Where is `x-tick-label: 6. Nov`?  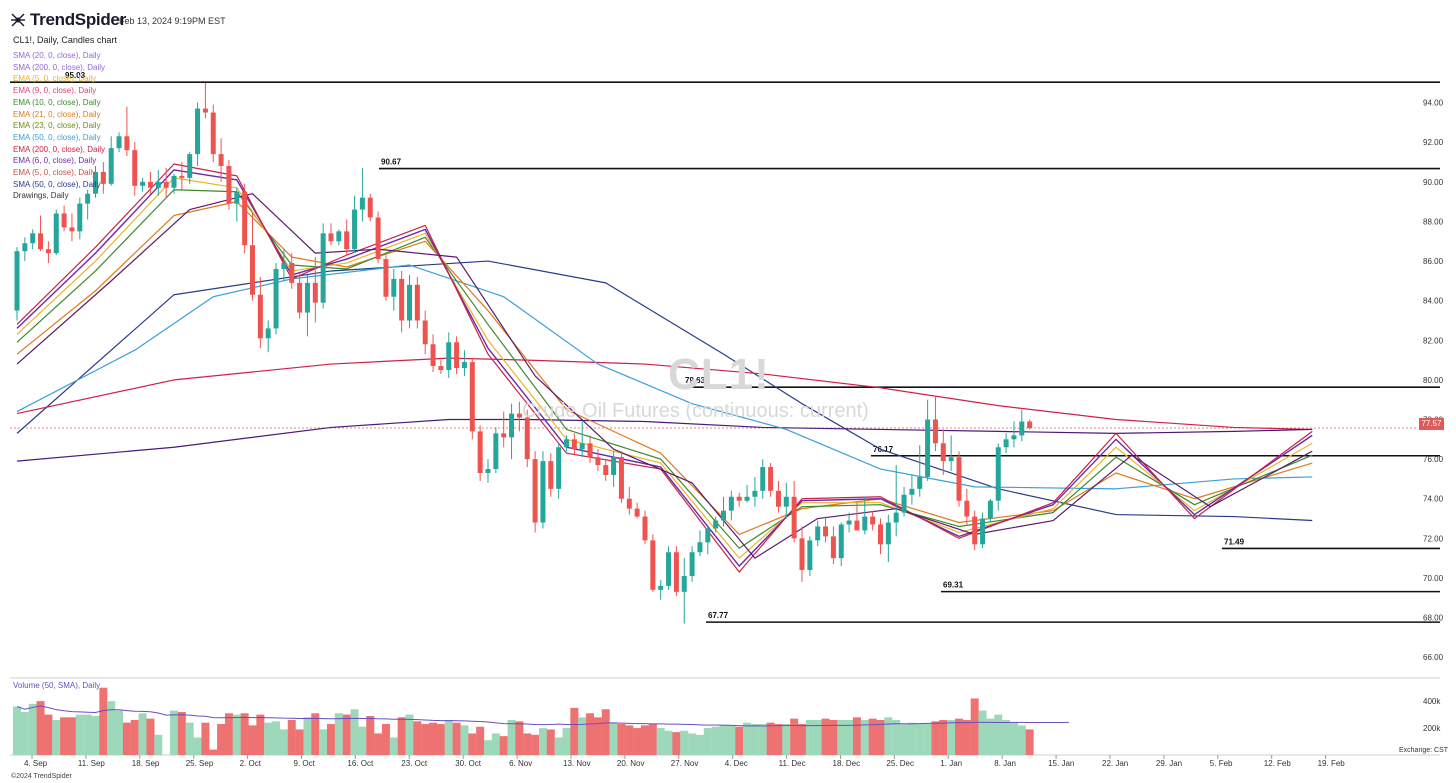
x-tick-label: 6. Nov is located at coordinates (520, 763).